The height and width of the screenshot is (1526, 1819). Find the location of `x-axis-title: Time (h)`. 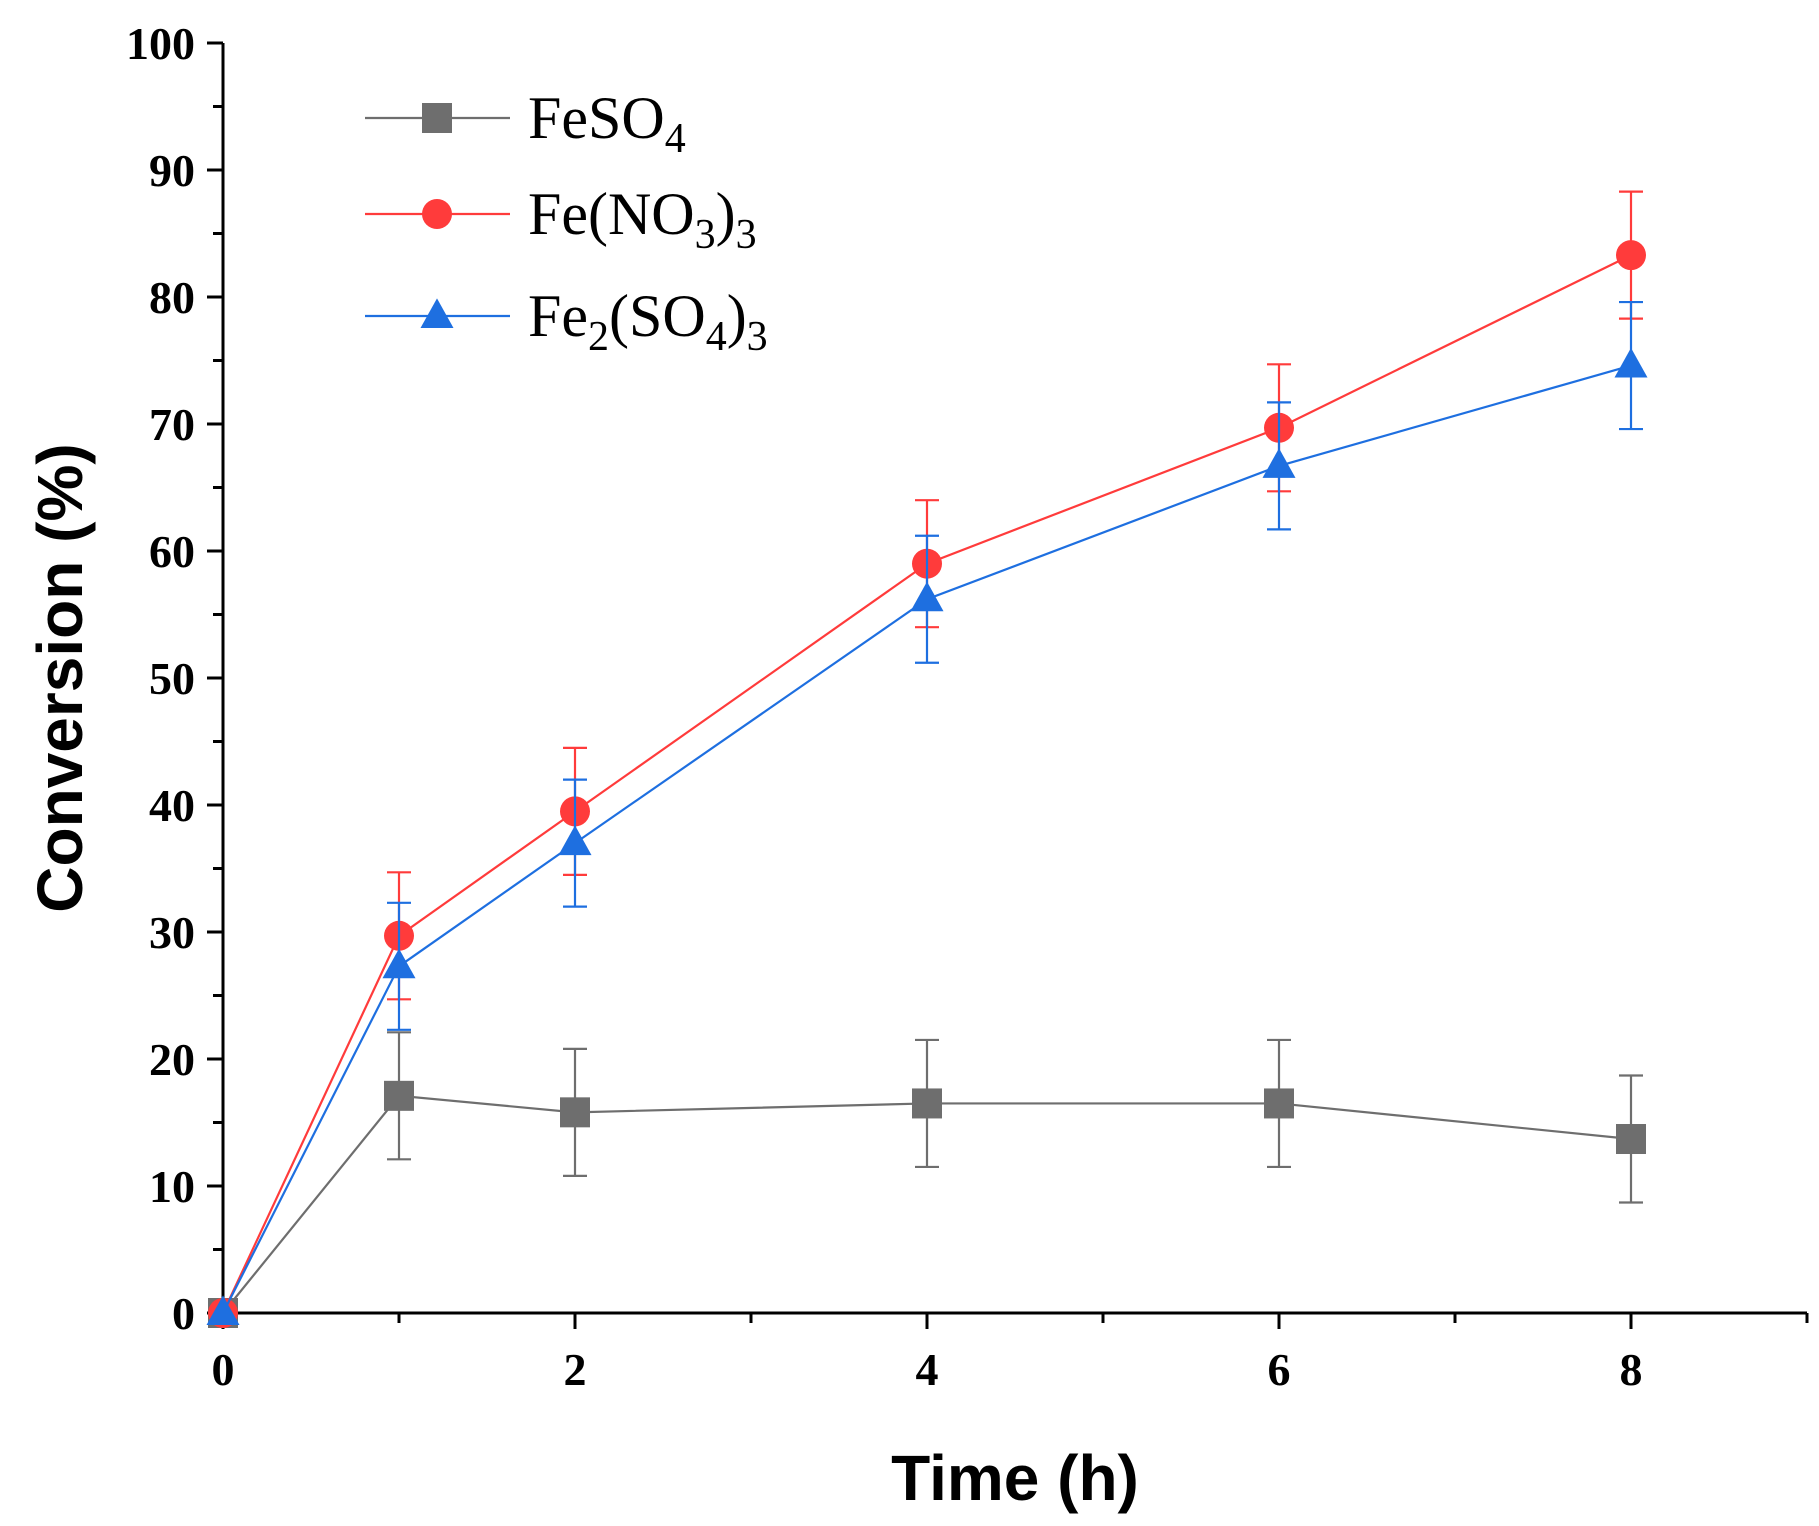

x-axis-title: Time (h) is located at coordinates (1015, 1478).